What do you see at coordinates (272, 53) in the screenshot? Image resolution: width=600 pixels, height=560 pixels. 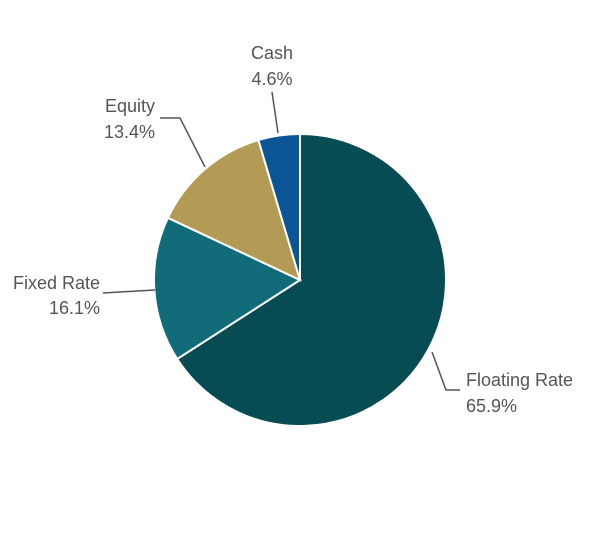 I see `slice-label: Cash` at bounding box center [272, 53].